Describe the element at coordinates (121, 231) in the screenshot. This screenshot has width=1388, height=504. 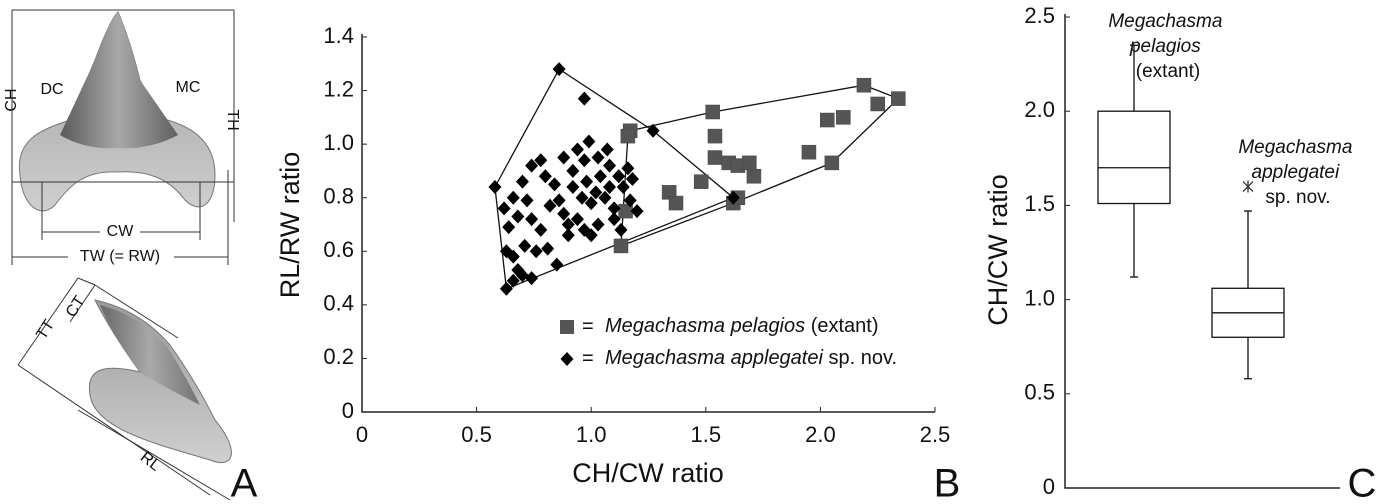
I see `dimension-label: CW` at that location.